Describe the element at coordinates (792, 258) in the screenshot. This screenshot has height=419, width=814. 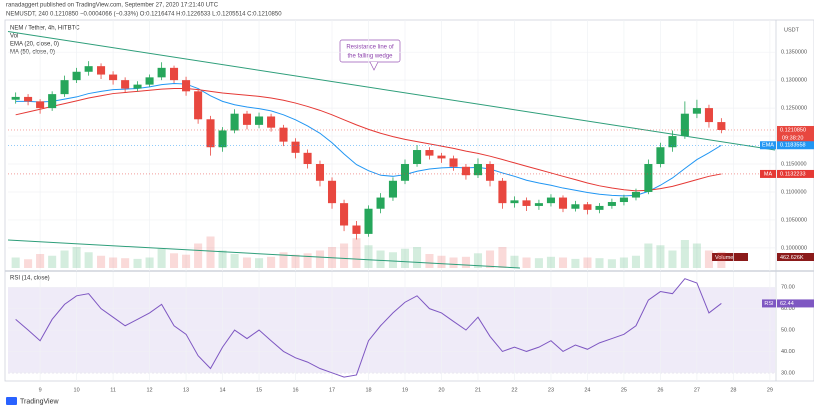
I see `volume-tag: 462.626K` at that location.